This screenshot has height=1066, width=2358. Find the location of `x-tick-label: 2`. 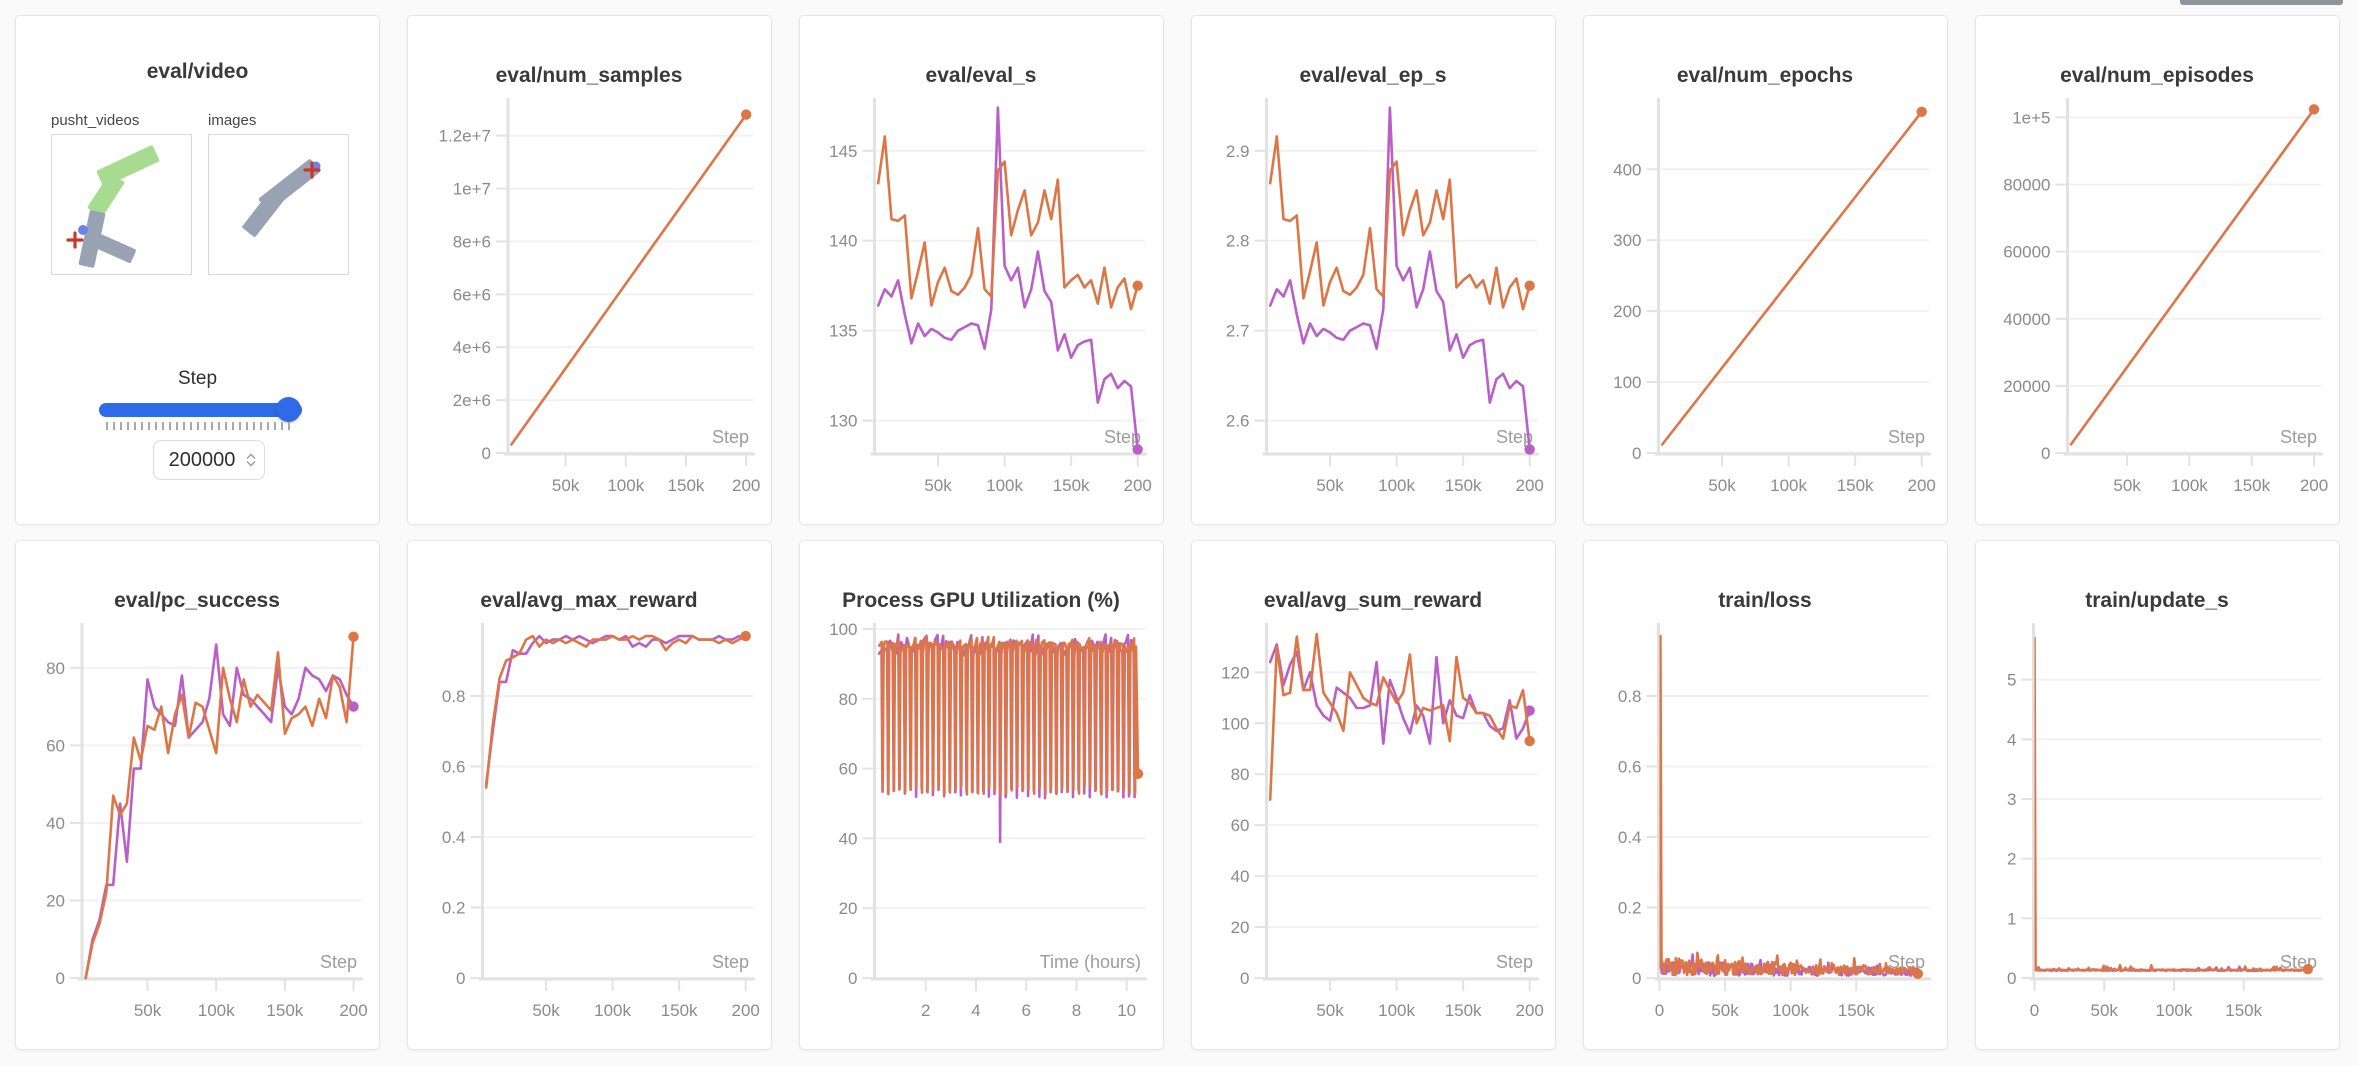

x-tick-label: 2 is located at coordinates (925, 1010).